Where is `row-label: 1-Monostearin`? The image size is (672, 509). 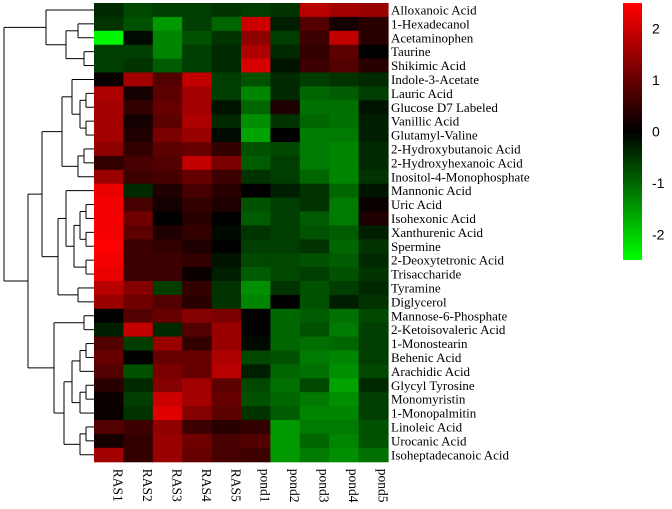
row-label: 1-Monostearin is located at coordinates (429, 343).